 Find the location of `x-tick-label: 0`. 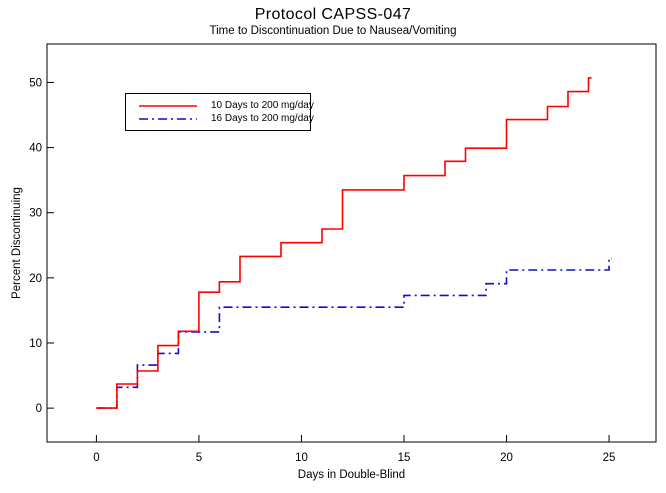

x-tick-label: 0 is located at coordinates (96, 458).